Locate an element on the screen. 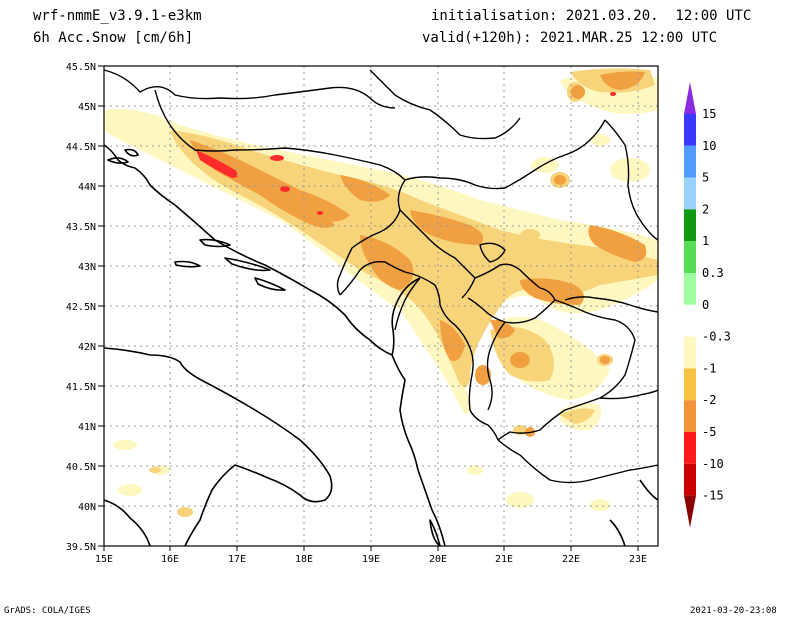 This screenshot has height=618, width=800. colorbar: 15 10 5 2 1 0.3 0 -0.3 -1 -2 -5 -10 -15 is located at coordinates (707, 305).